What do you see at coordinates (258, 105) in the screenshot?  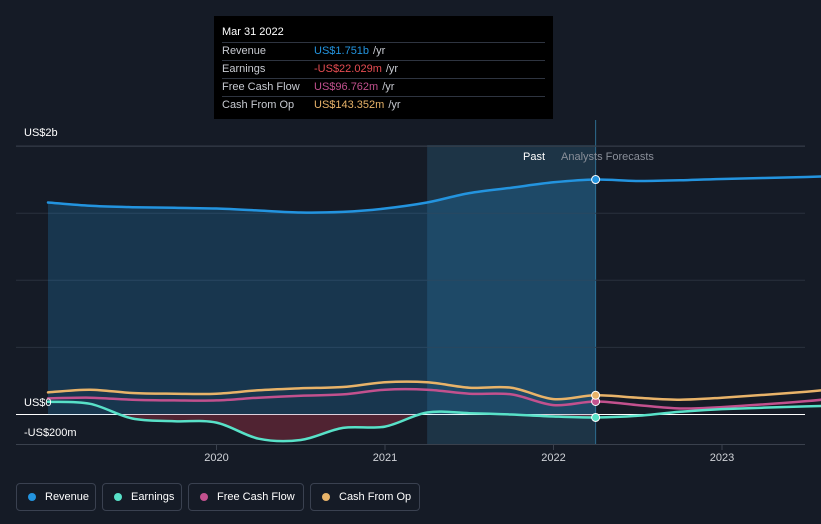 I see `tooltip-label: Cash From Op` at bounding box center [258, 105].